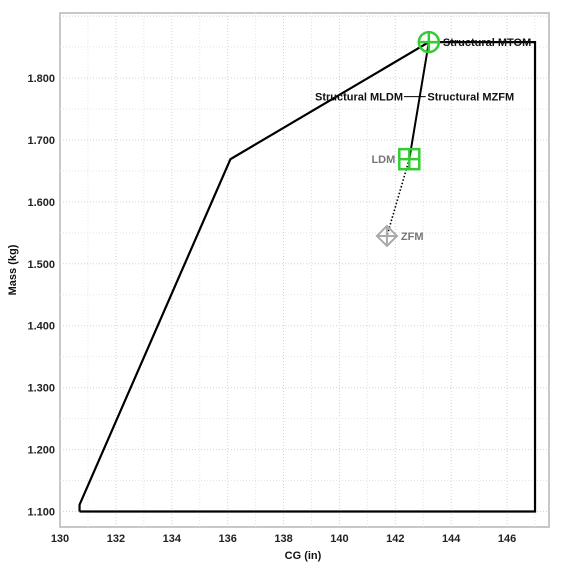  What do you see at coordinates (429, 42) in the screenshot?
I see `marker-mtom` at bounding box center [429, 42].